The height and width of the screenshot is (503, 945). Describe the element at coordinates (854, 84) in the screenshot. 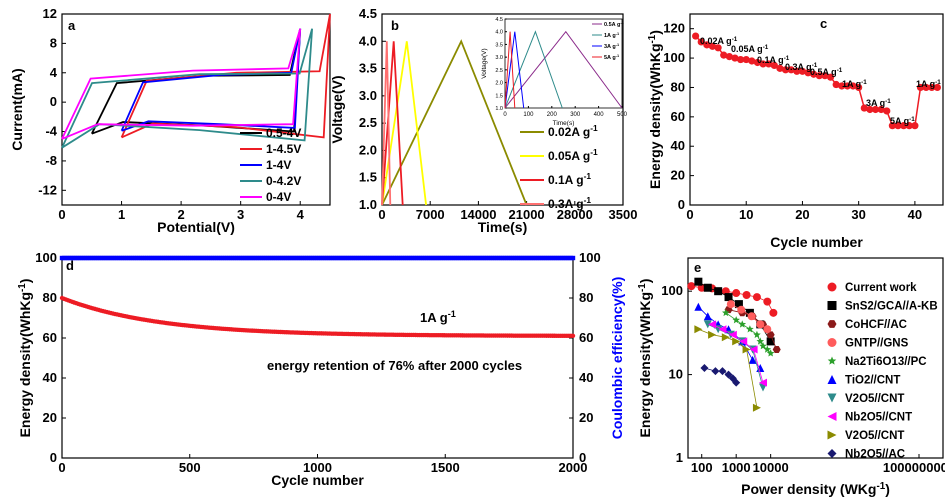

I see `panel-c-rate-annotation: 1A g-1` at that location.